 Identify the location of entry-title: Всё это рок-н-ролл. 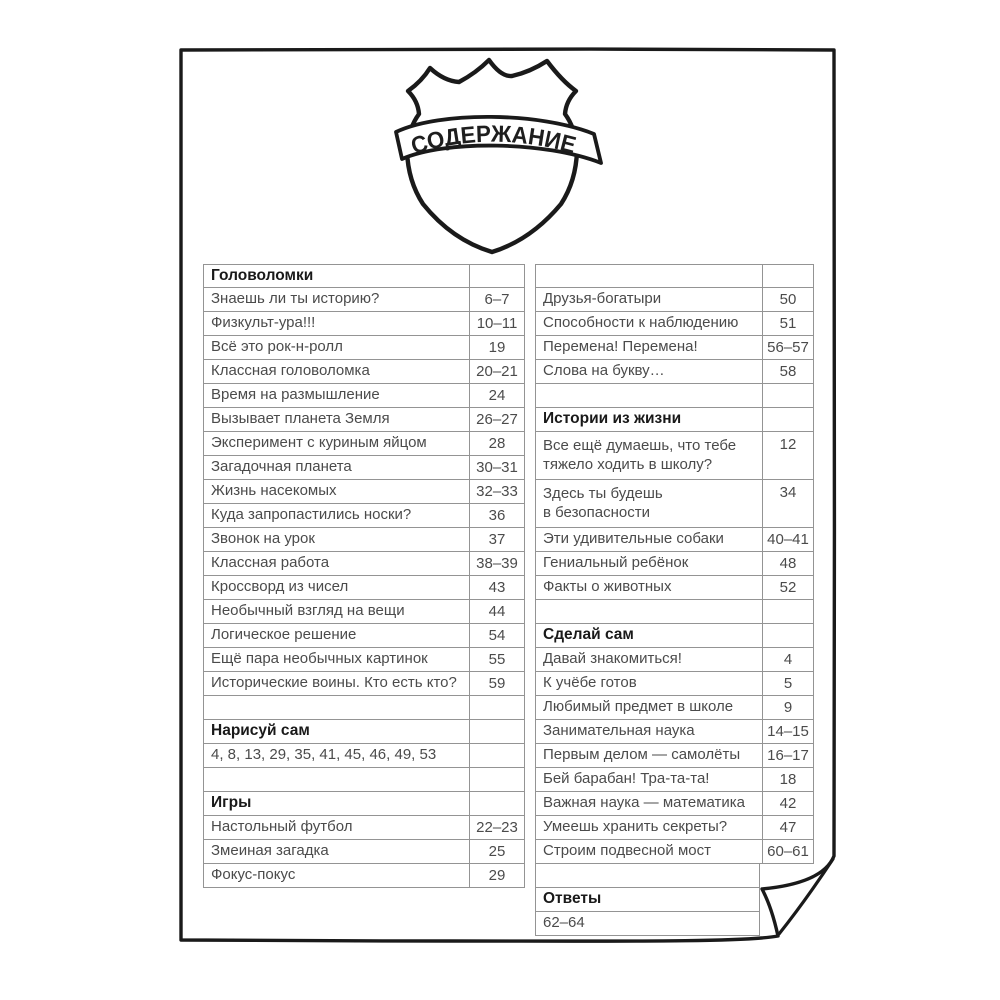
(277, 347).